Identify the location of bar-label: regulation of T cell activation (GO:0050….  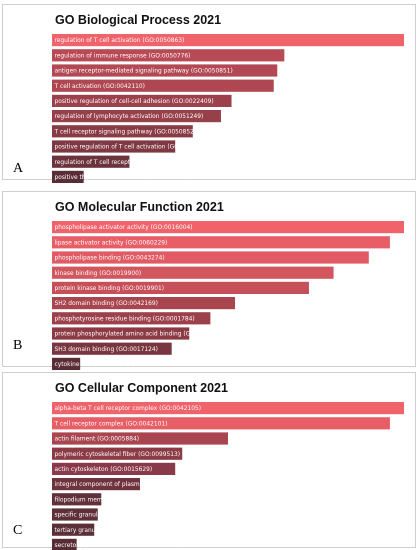
(120, 41).